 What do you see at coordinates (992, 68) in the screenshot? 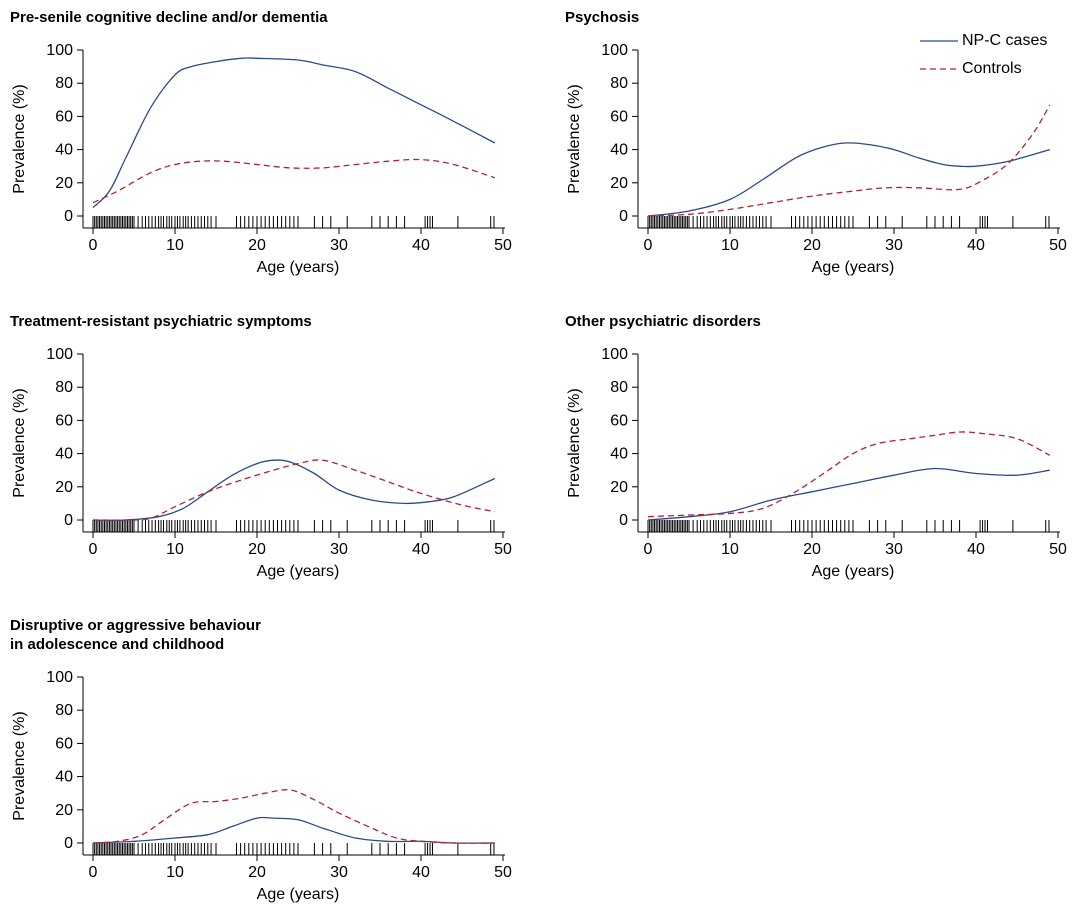
I see `legend-label: Controls` at bounding box center [992, 68].